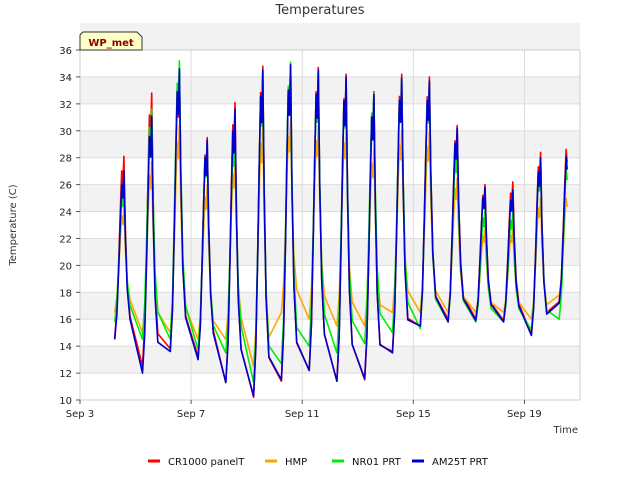  Describe the element at coordinates (65, 293) in the screenshot. I see `y-tick-label: 18` at that location.